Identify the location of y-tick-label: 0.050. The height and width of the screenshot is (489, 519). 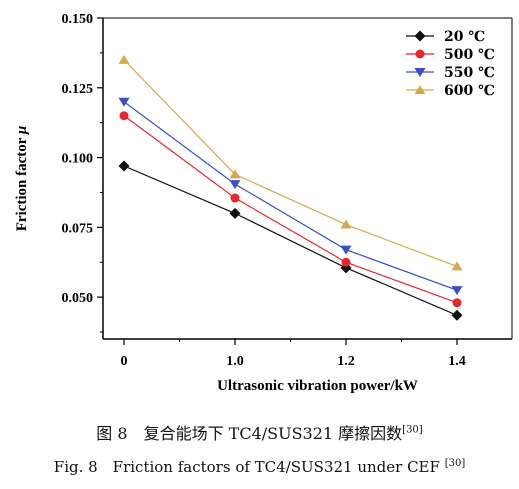
(78, 298).